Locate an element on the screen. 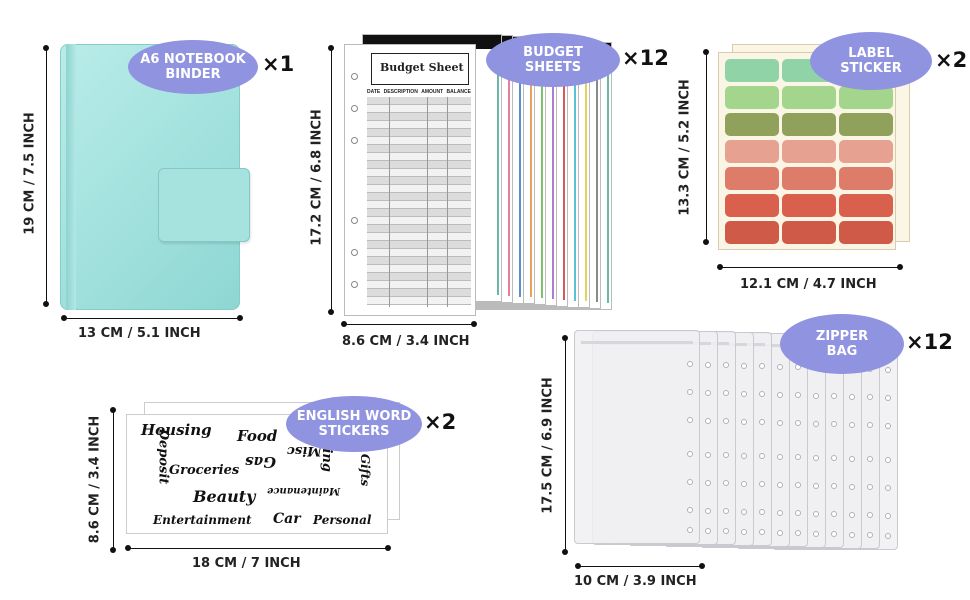 The image size is (970, 600). budget-qty: ×12 is located at coordinates (645, 58).